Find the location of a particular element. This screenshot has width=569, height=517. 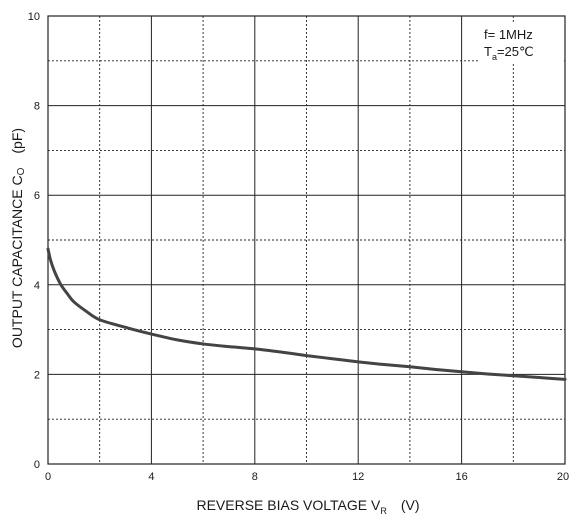

y-tick-labels: 0 2 4 6 8 10 is located at coordinates (34, 241).